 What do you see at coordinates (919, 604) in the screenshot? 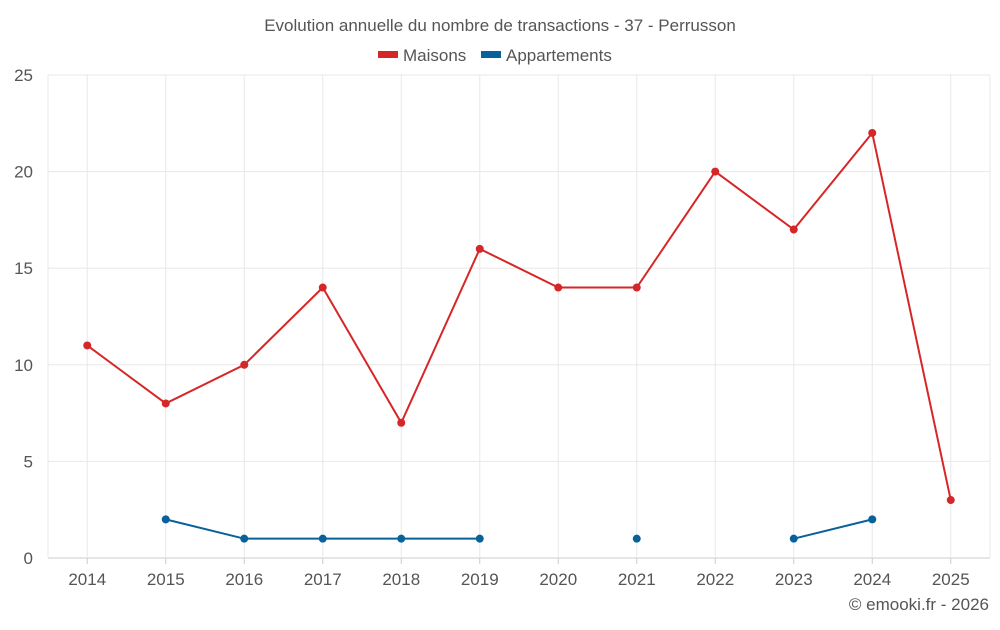
I see `footer-credit: © emooki.fr - 2026` at bounding box center [919, 604].